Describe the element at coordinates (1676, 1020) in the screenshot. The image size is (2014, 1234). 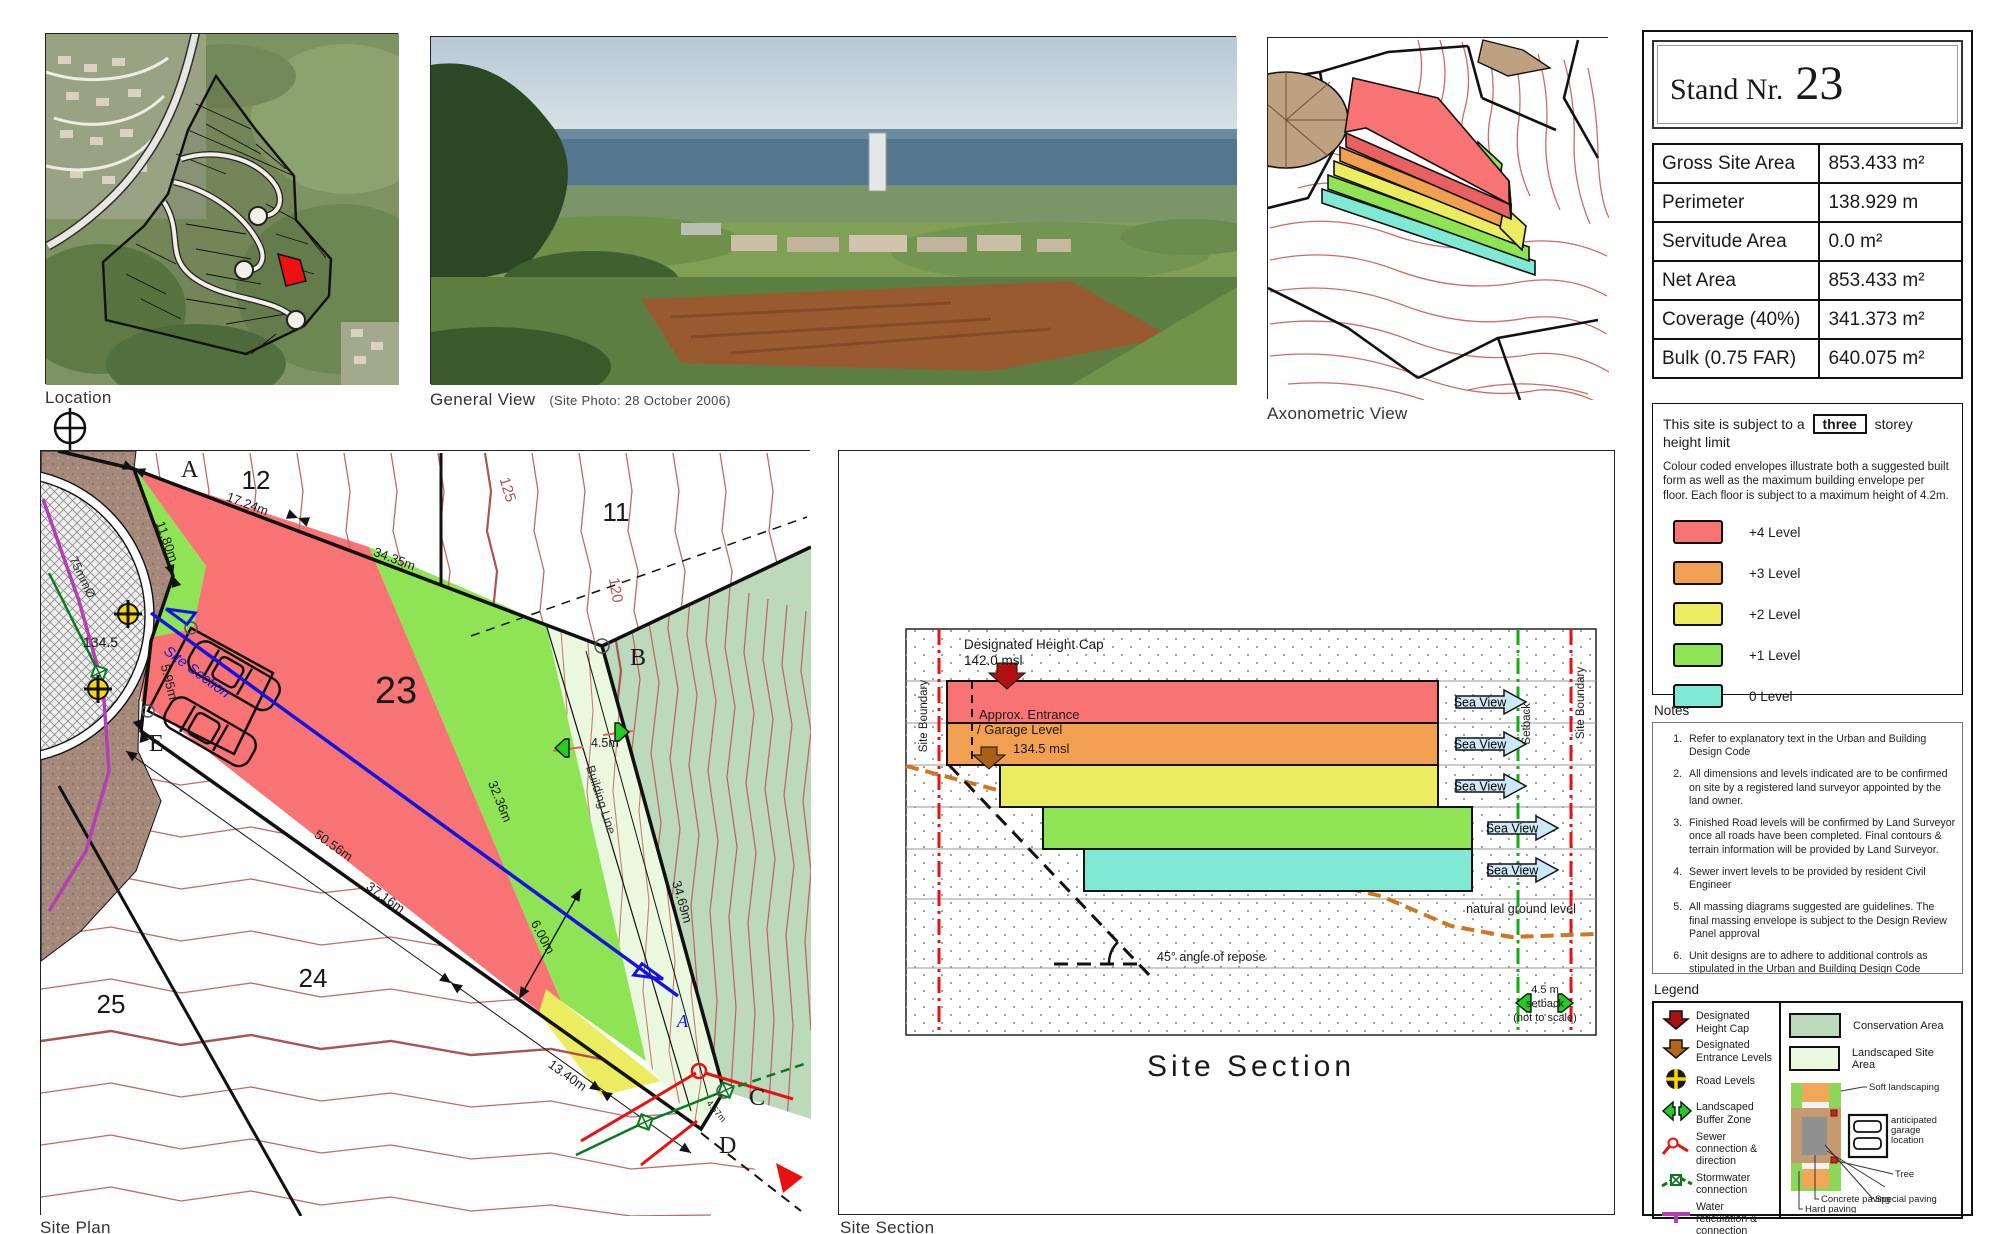
I see `height-cap-icon` at that location.